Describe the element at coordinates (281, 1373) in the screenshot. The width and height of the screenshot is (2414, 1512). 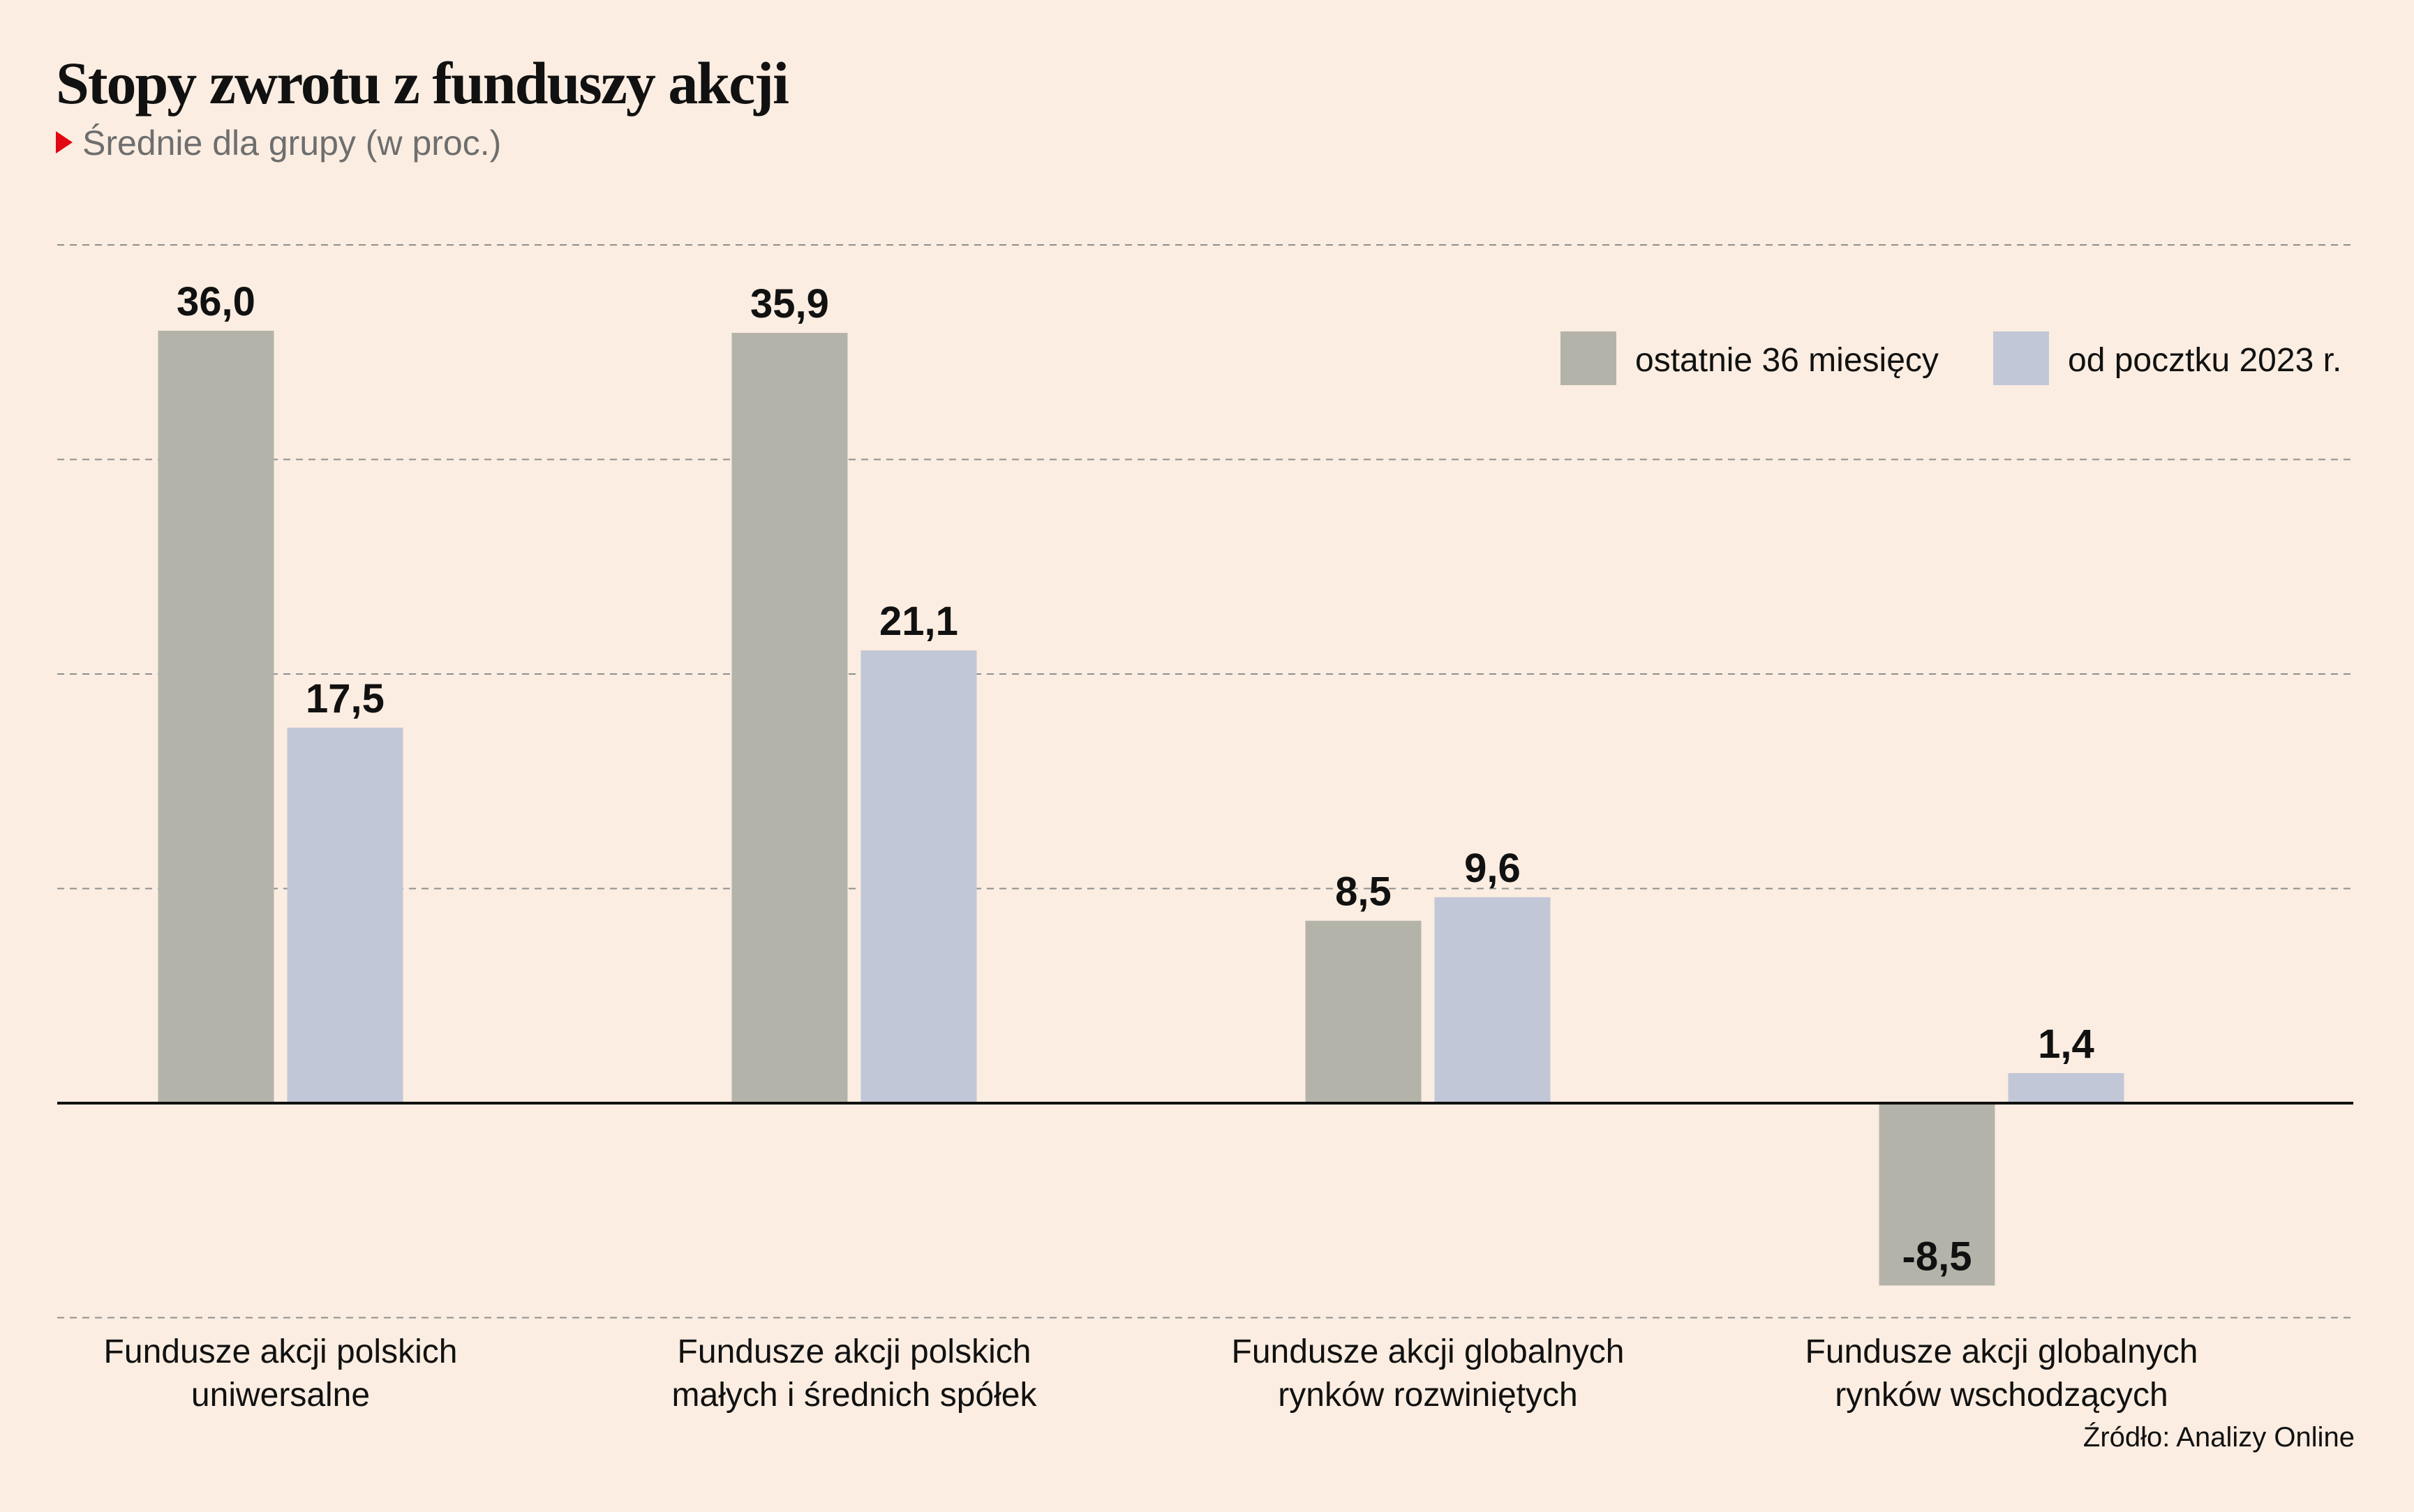
I see `category-label-1: Fundusze akcji polskich uniwersalne` at that location.